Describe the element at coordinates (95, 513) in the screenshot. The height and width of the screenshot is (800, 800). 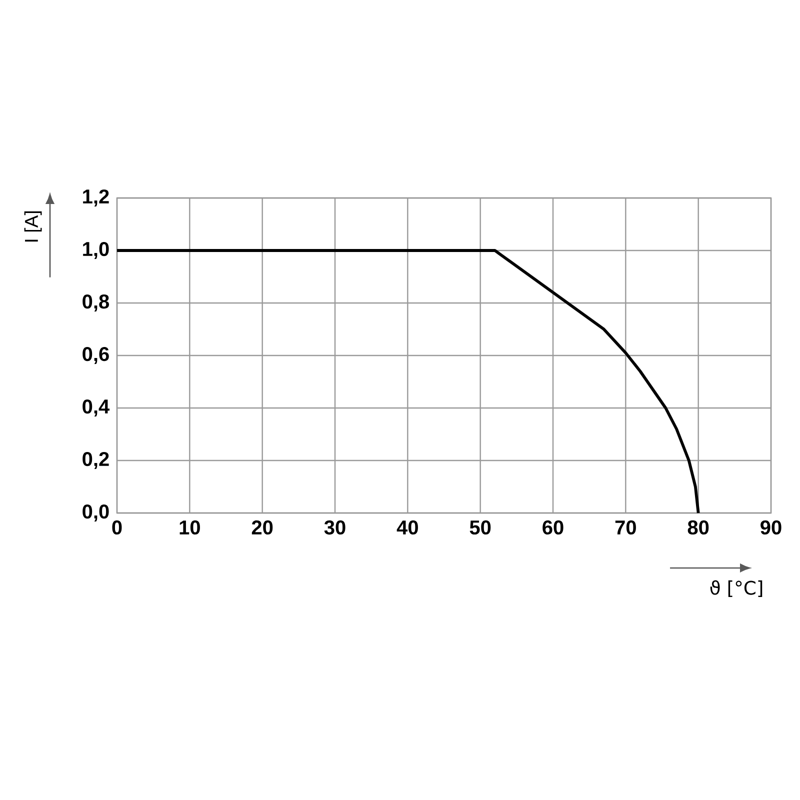
I see `y-tick-label: 0,0` at that location.